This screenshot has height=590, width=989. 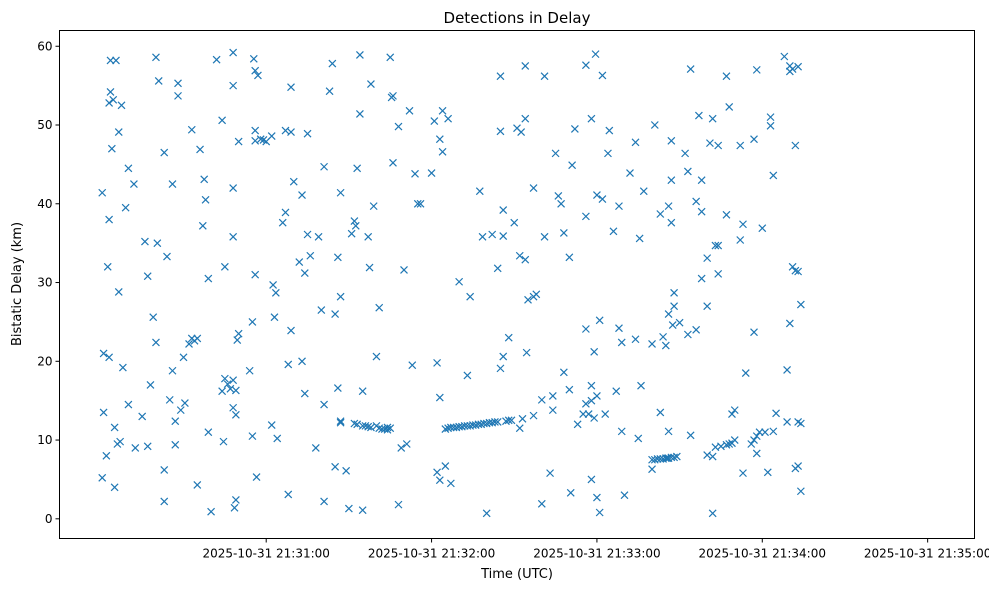 What do you see at coordinates (44, 46) in the screenshot?
I see `y-tick-label: 60` at bounding box center [44, 46].